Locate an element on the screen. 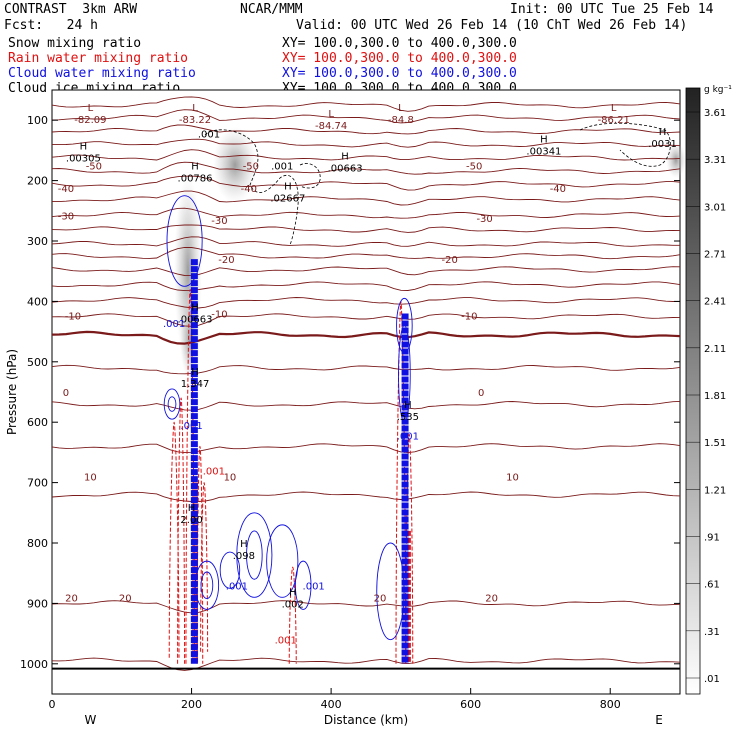 The height and width of the screenshot is (740, 740). y-tick-label: 200 is located at coordinates (37, 181).